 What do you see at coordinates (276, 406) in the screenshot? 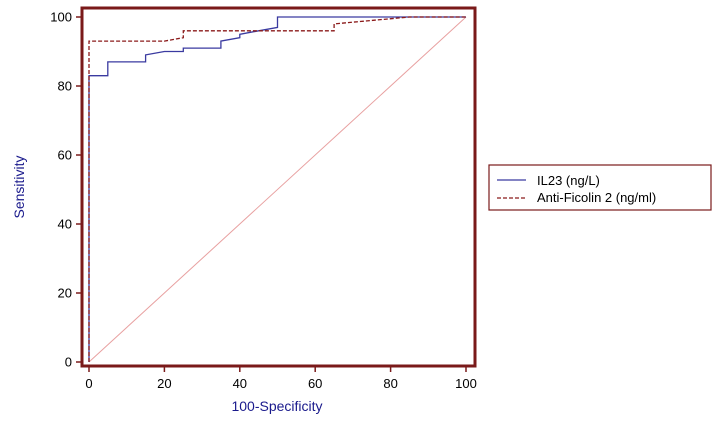
I see `x-axis-title: 100-Specificity` at bounding box center [276, 406].